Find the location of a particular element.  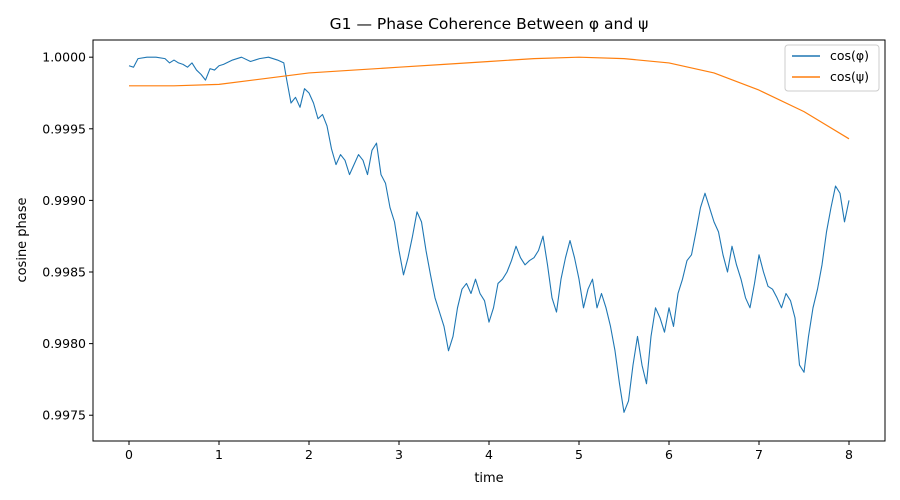

y-tick-label: 0.9985 is located at coordinates (64, 272).